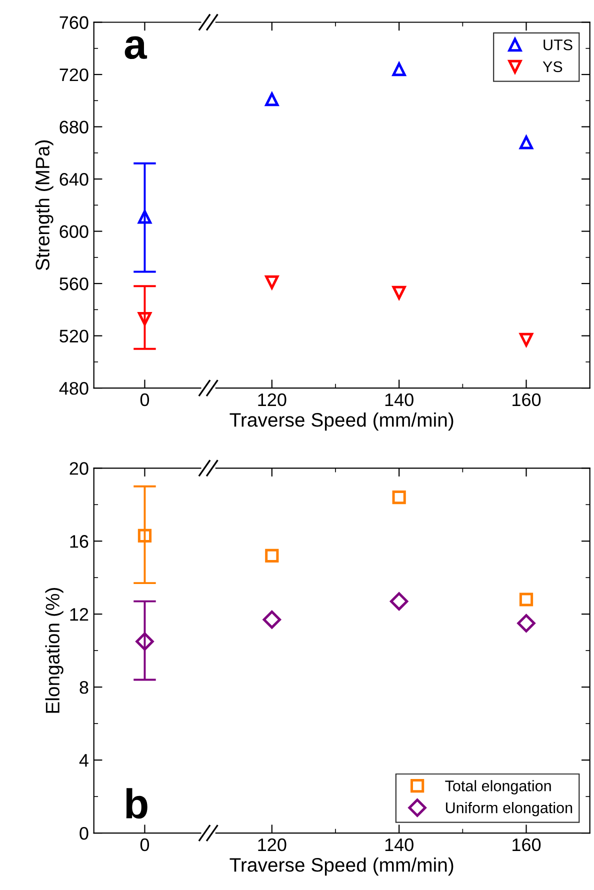  I want to click on y-axis-title: Elongation (%), so click(54, 650).